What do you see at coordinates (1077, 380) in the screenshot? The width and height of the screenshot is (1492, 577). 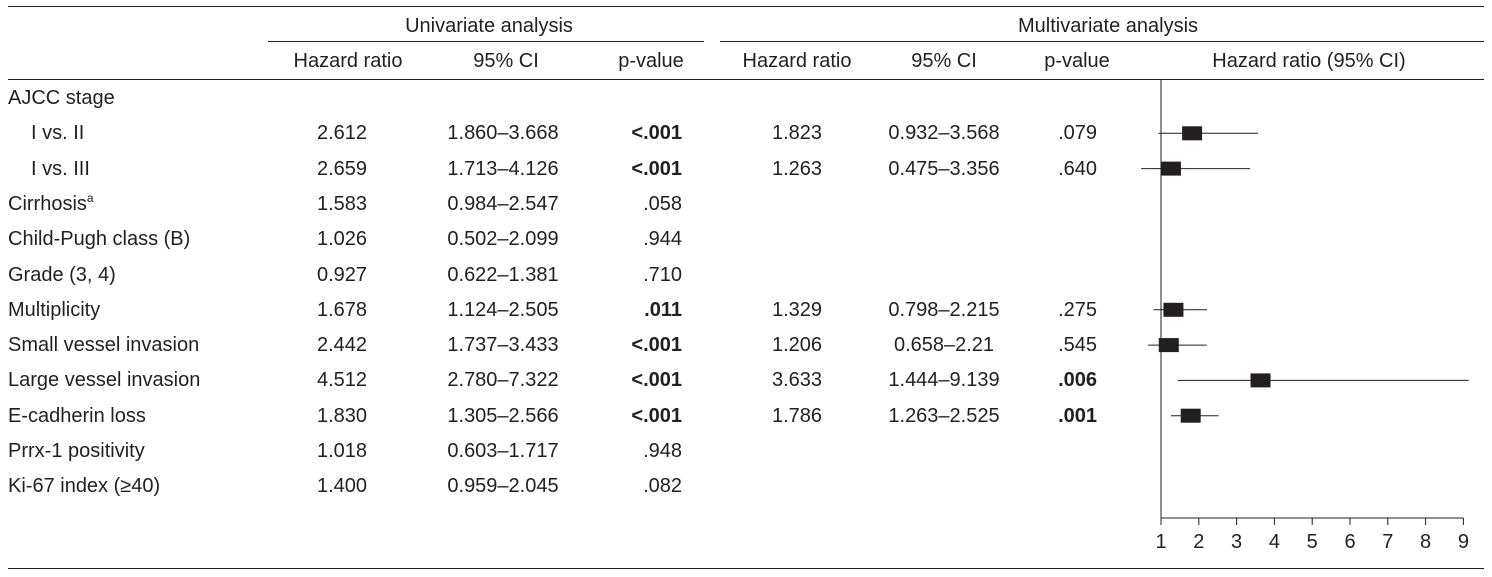 I see `cell-multi-p-value: .006` at bounding box center [1077, 380].